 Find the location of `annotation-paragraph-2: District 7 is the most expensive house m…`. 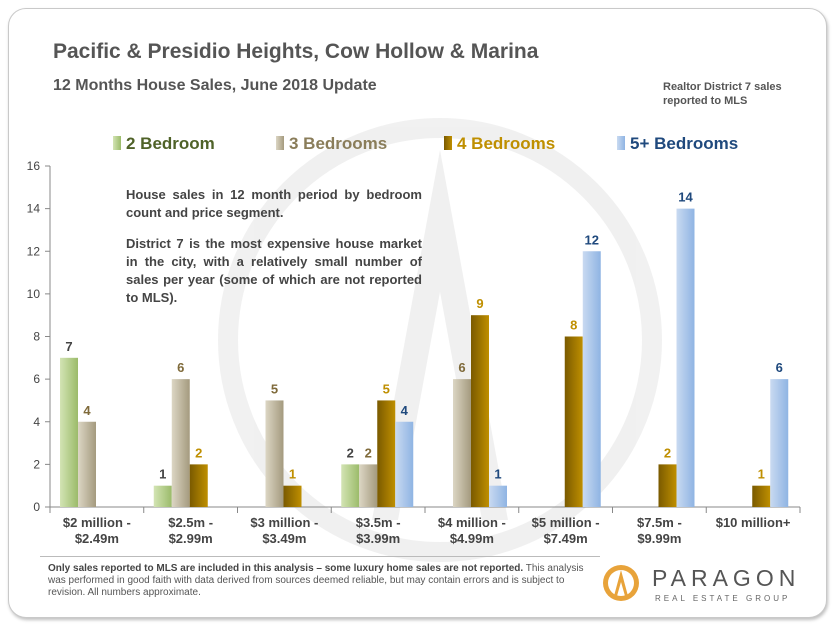

annotation-paragraph-2: District 7 is the most expensive house m… is located at coordinates (274, 270).